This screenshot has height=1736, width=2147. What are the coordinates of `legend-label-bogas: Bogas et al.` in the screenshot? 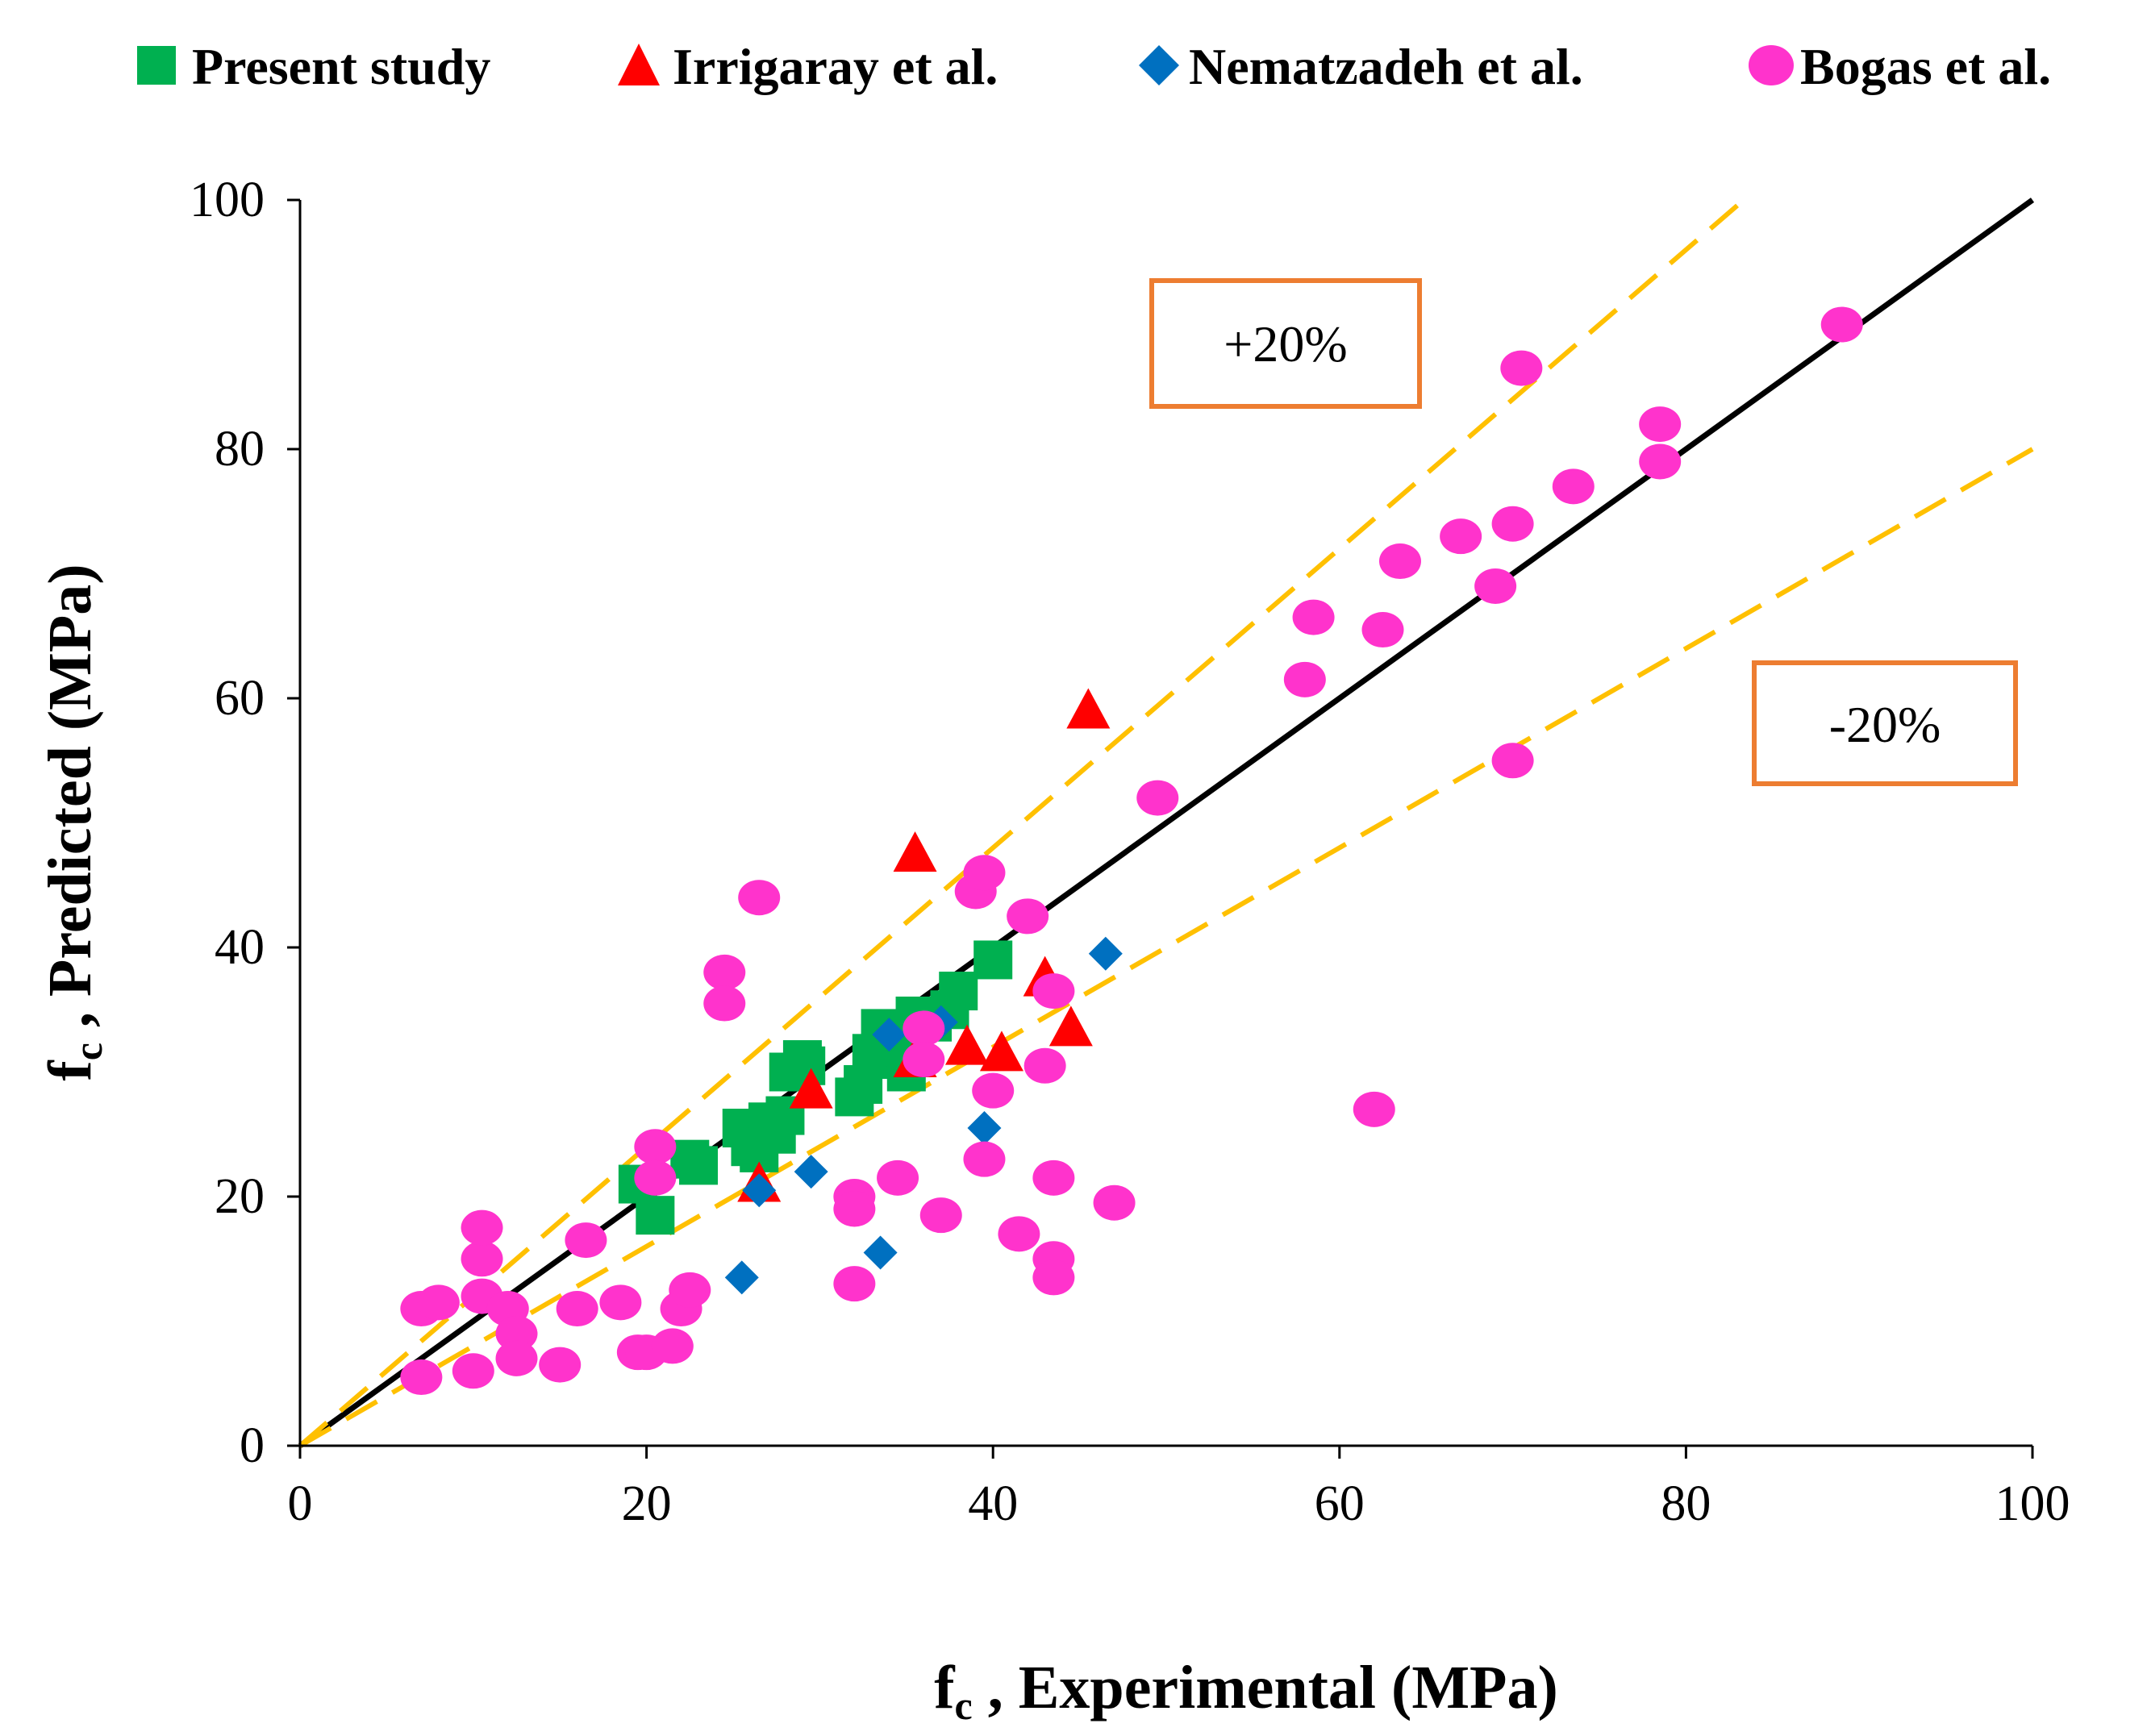 It's located at (1925, 67).